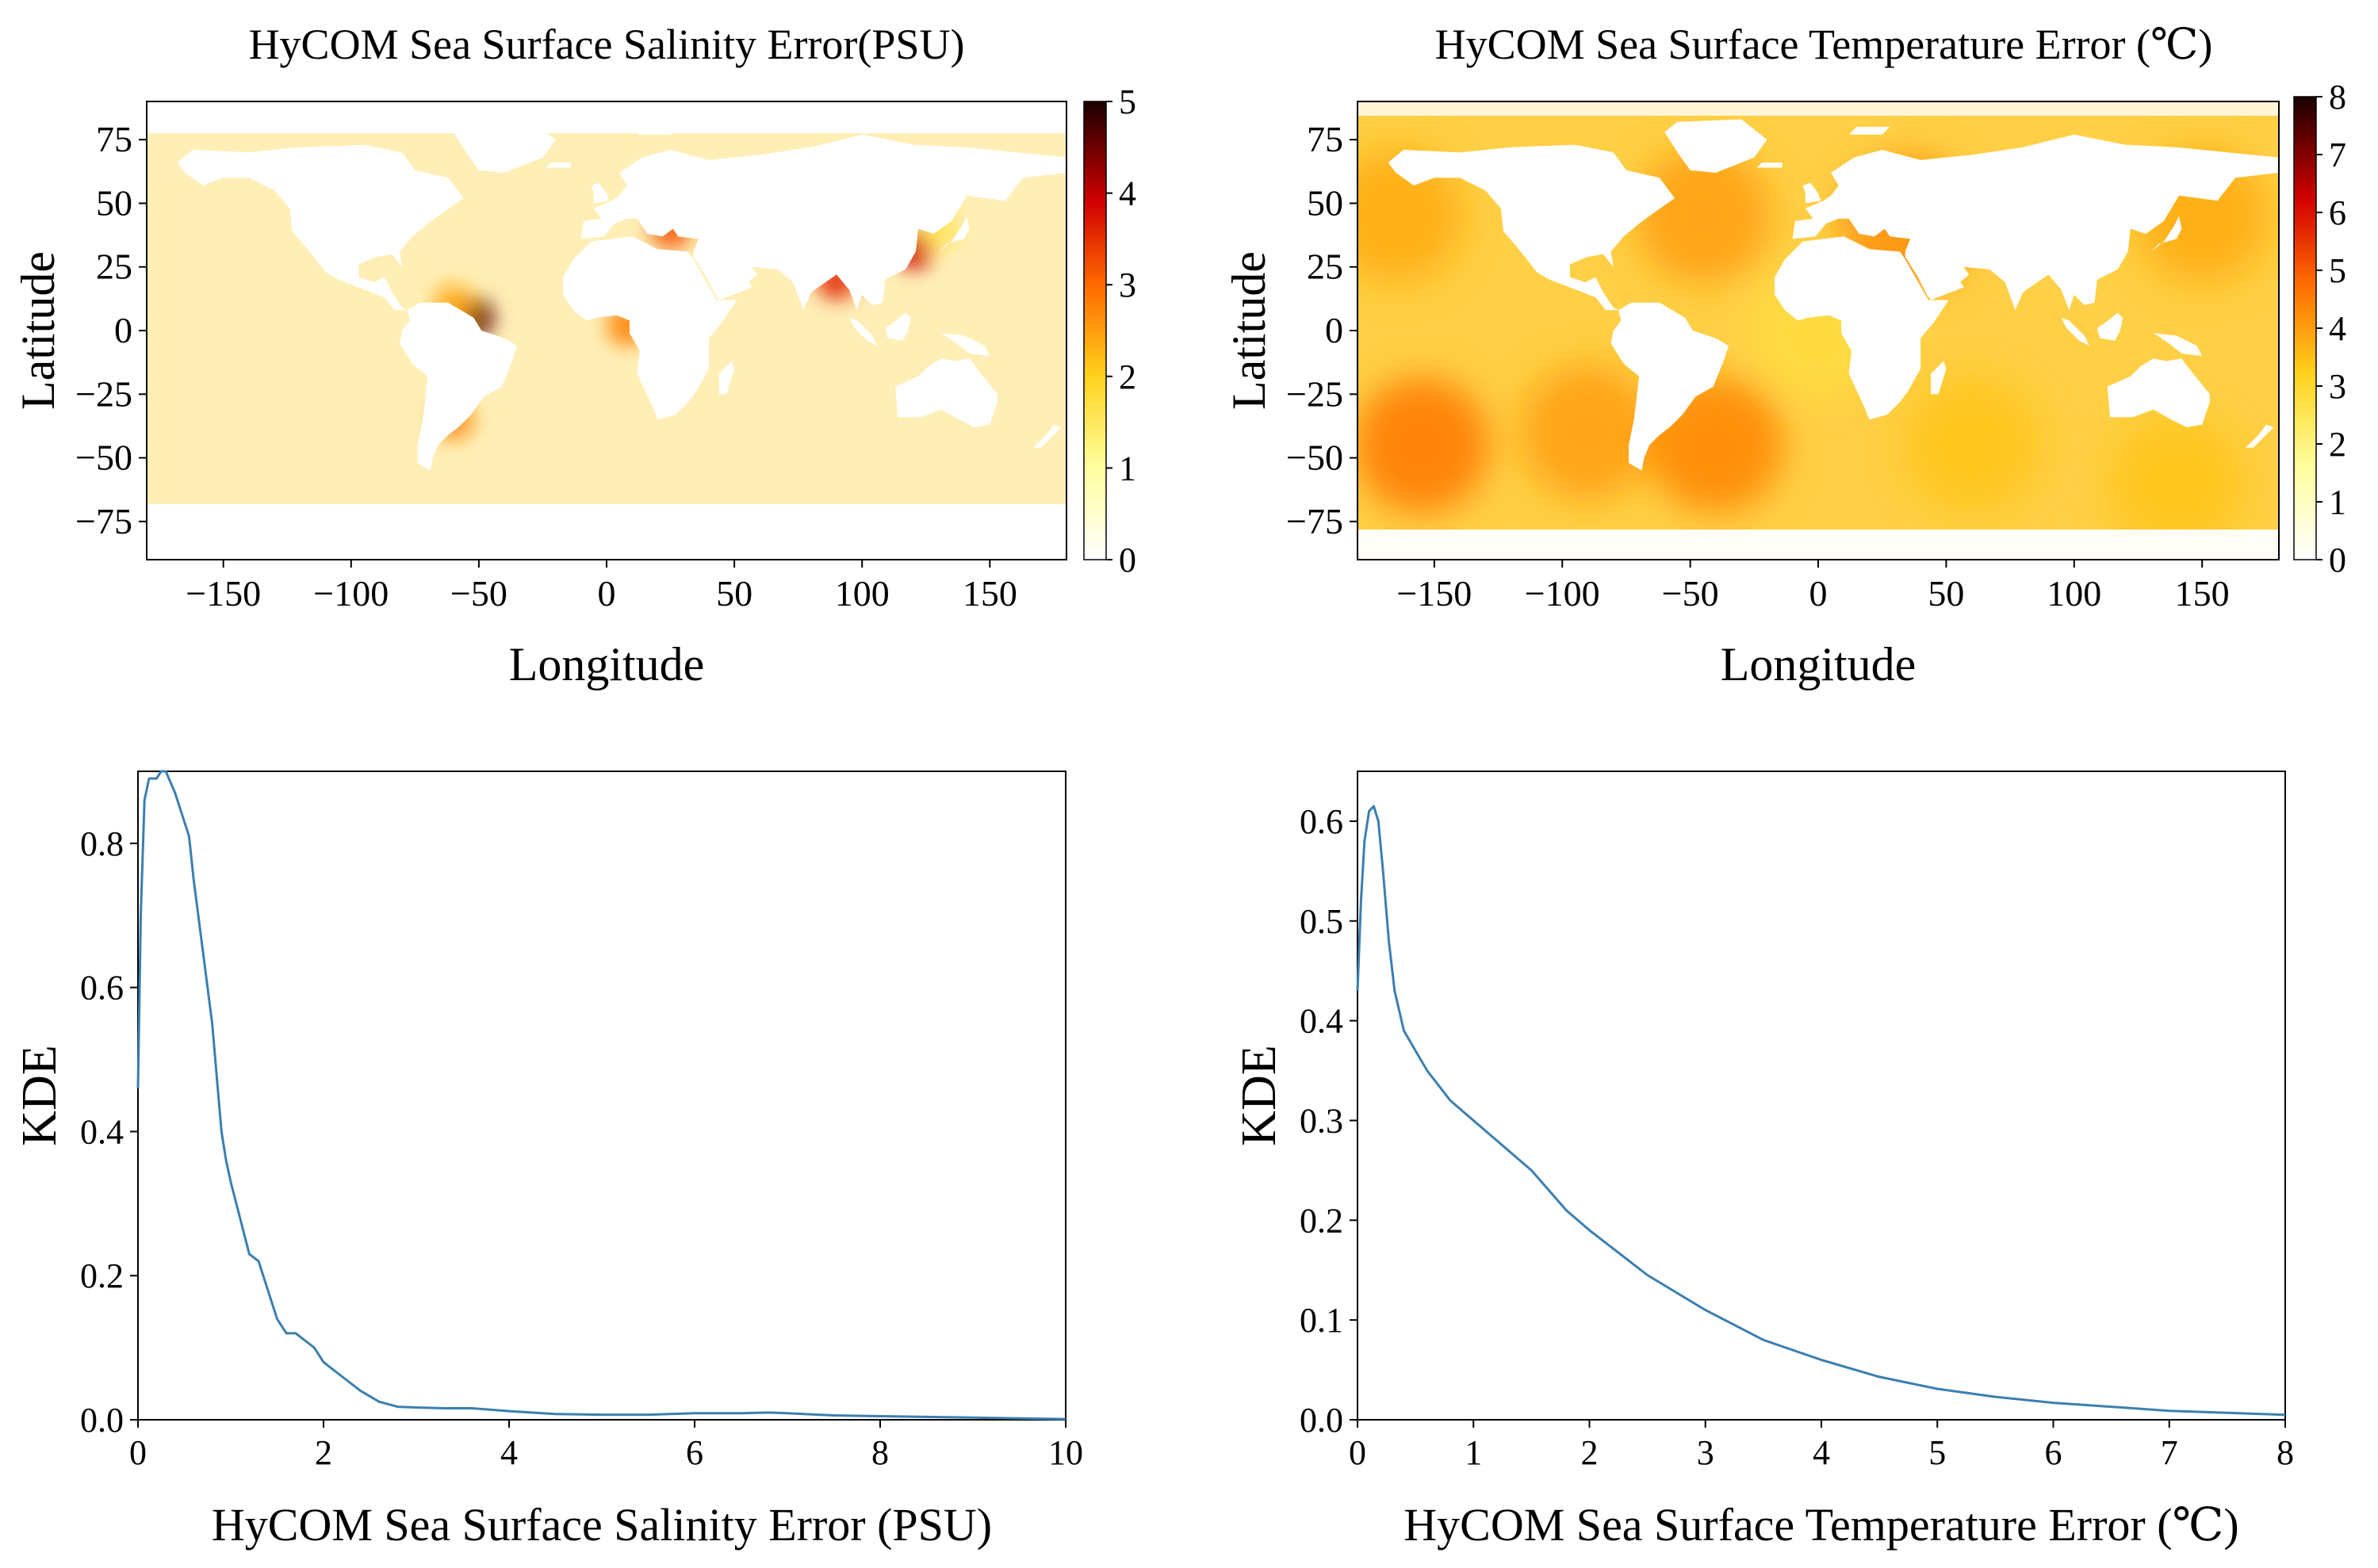  What do you see at coordinates (102, 843) in the screenshot?
I see `sss-kde-ytick-label: 0.8` at bounding box center [102, 843].